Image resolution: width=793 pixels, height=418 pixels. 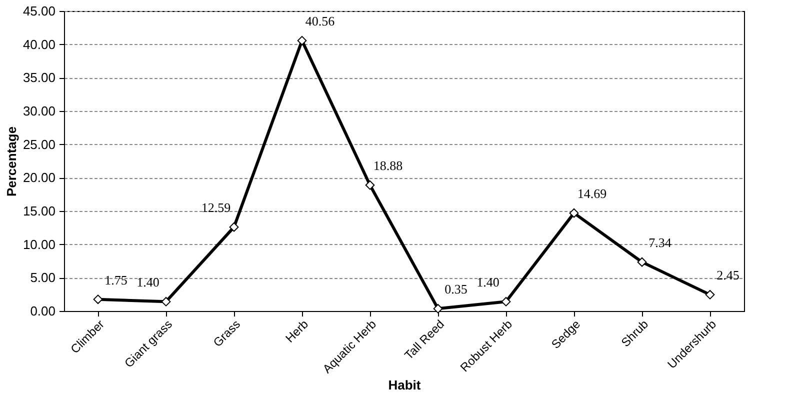 What do you see at coordinates (320, 21) in the screenshot?
I see `data-label: 40.56` at bounding box center [320, 21].